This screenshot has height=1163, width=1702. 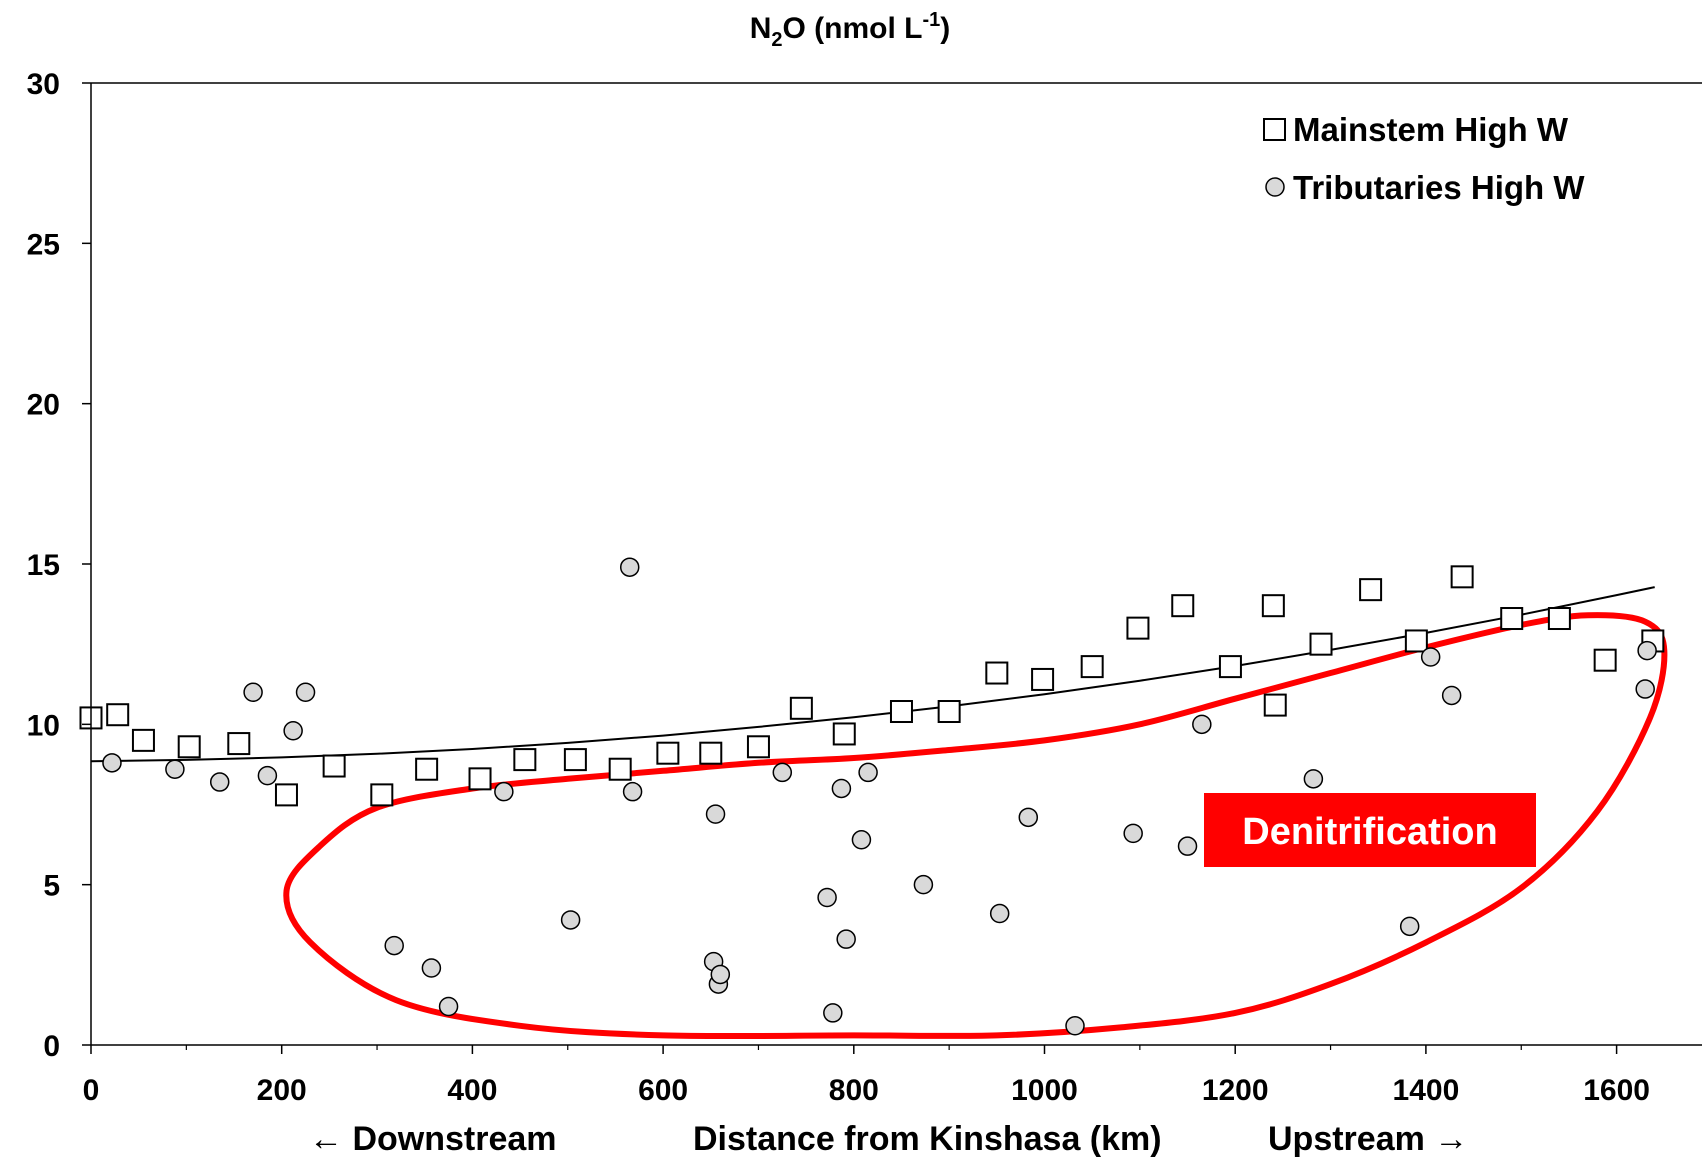 I want to click on x-tick-label: 1200, so click(x=1235, y=1090).